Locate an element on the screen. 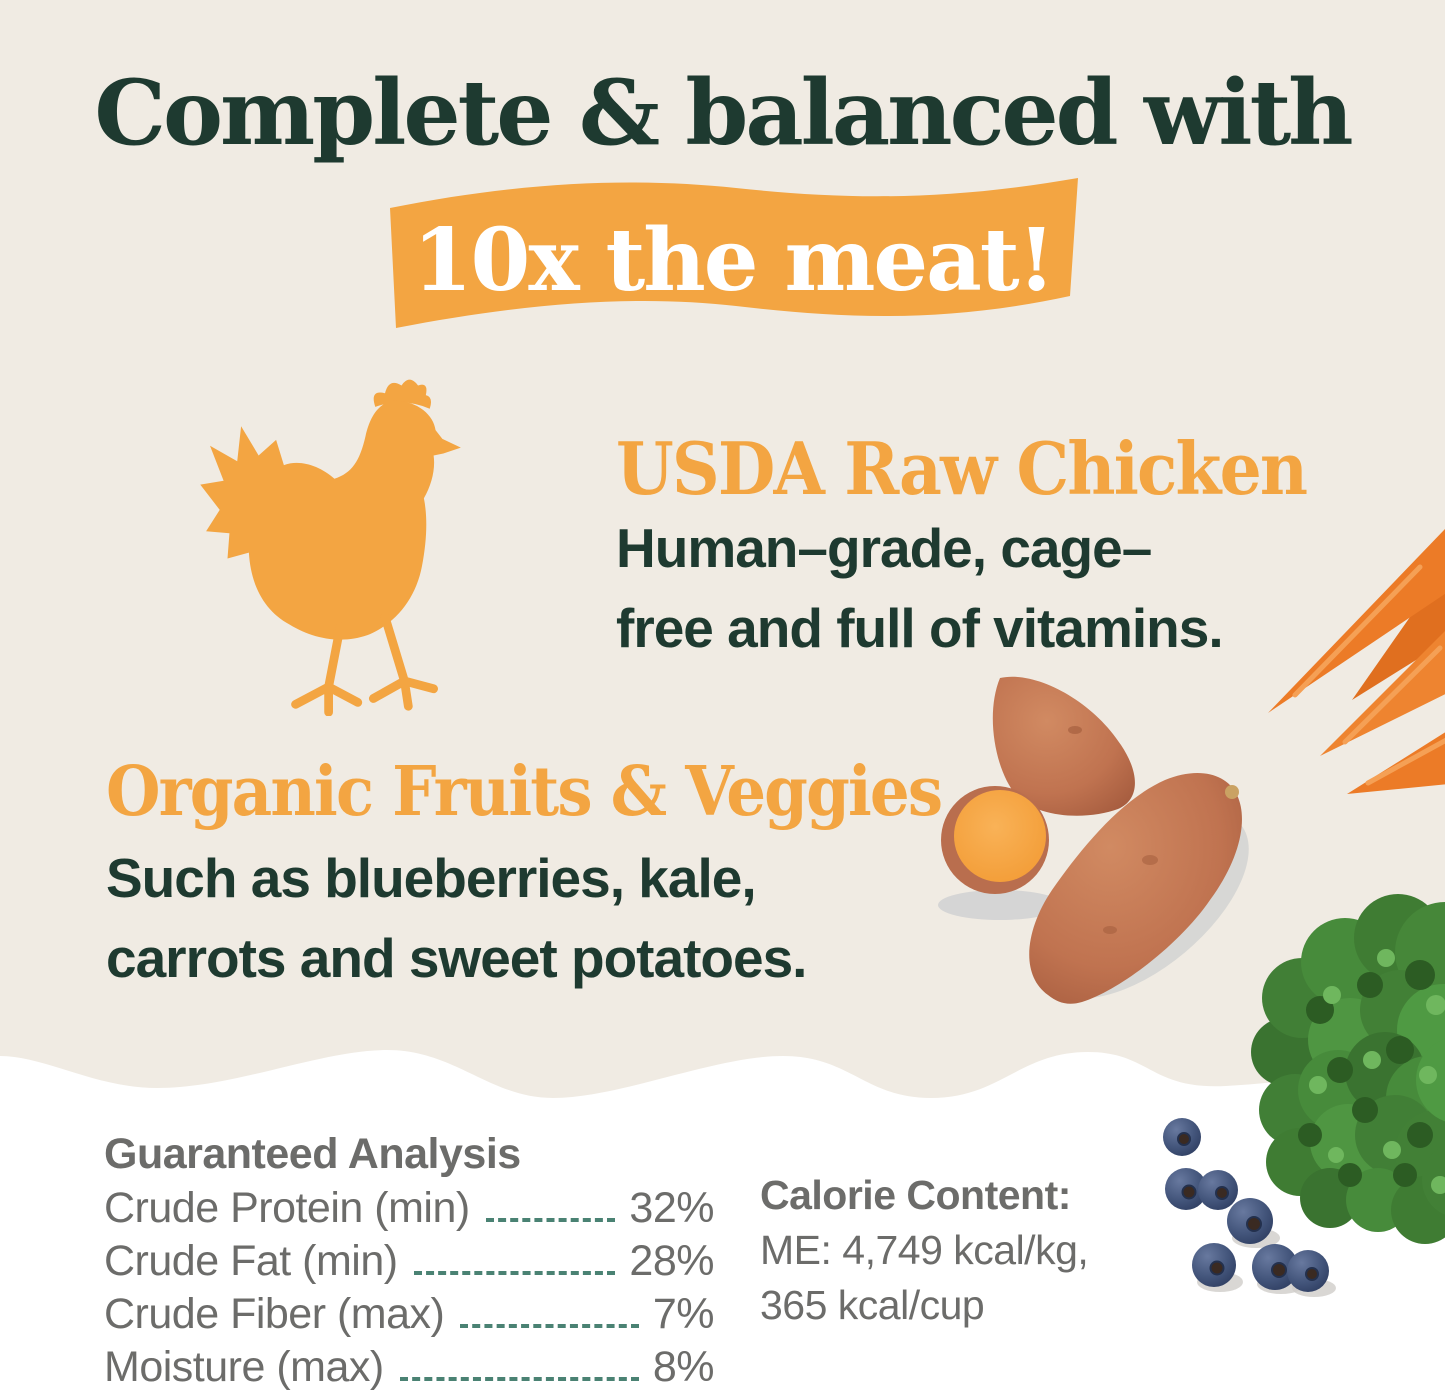  chicken-legs is located at coordinates (364, 664).